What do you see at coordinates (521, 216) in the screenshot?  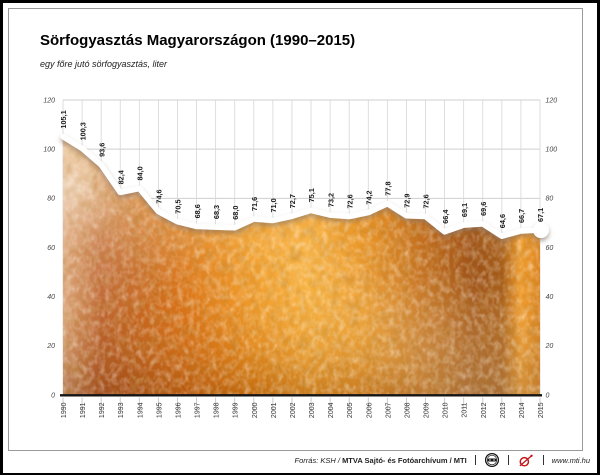 I see `value-label: 66,7` at bounding box center [521, 216].